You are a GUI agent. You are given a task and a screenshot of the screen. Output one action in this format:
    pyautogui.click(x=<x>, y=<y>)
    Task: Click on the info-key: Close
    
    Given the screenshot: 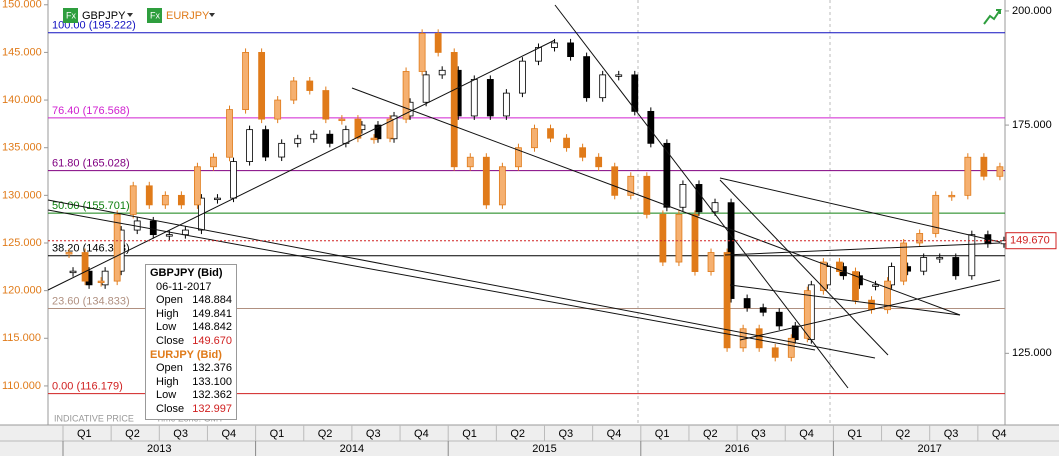 What is the action you would take?
    pyautogui.click(x=170, y=408)
    